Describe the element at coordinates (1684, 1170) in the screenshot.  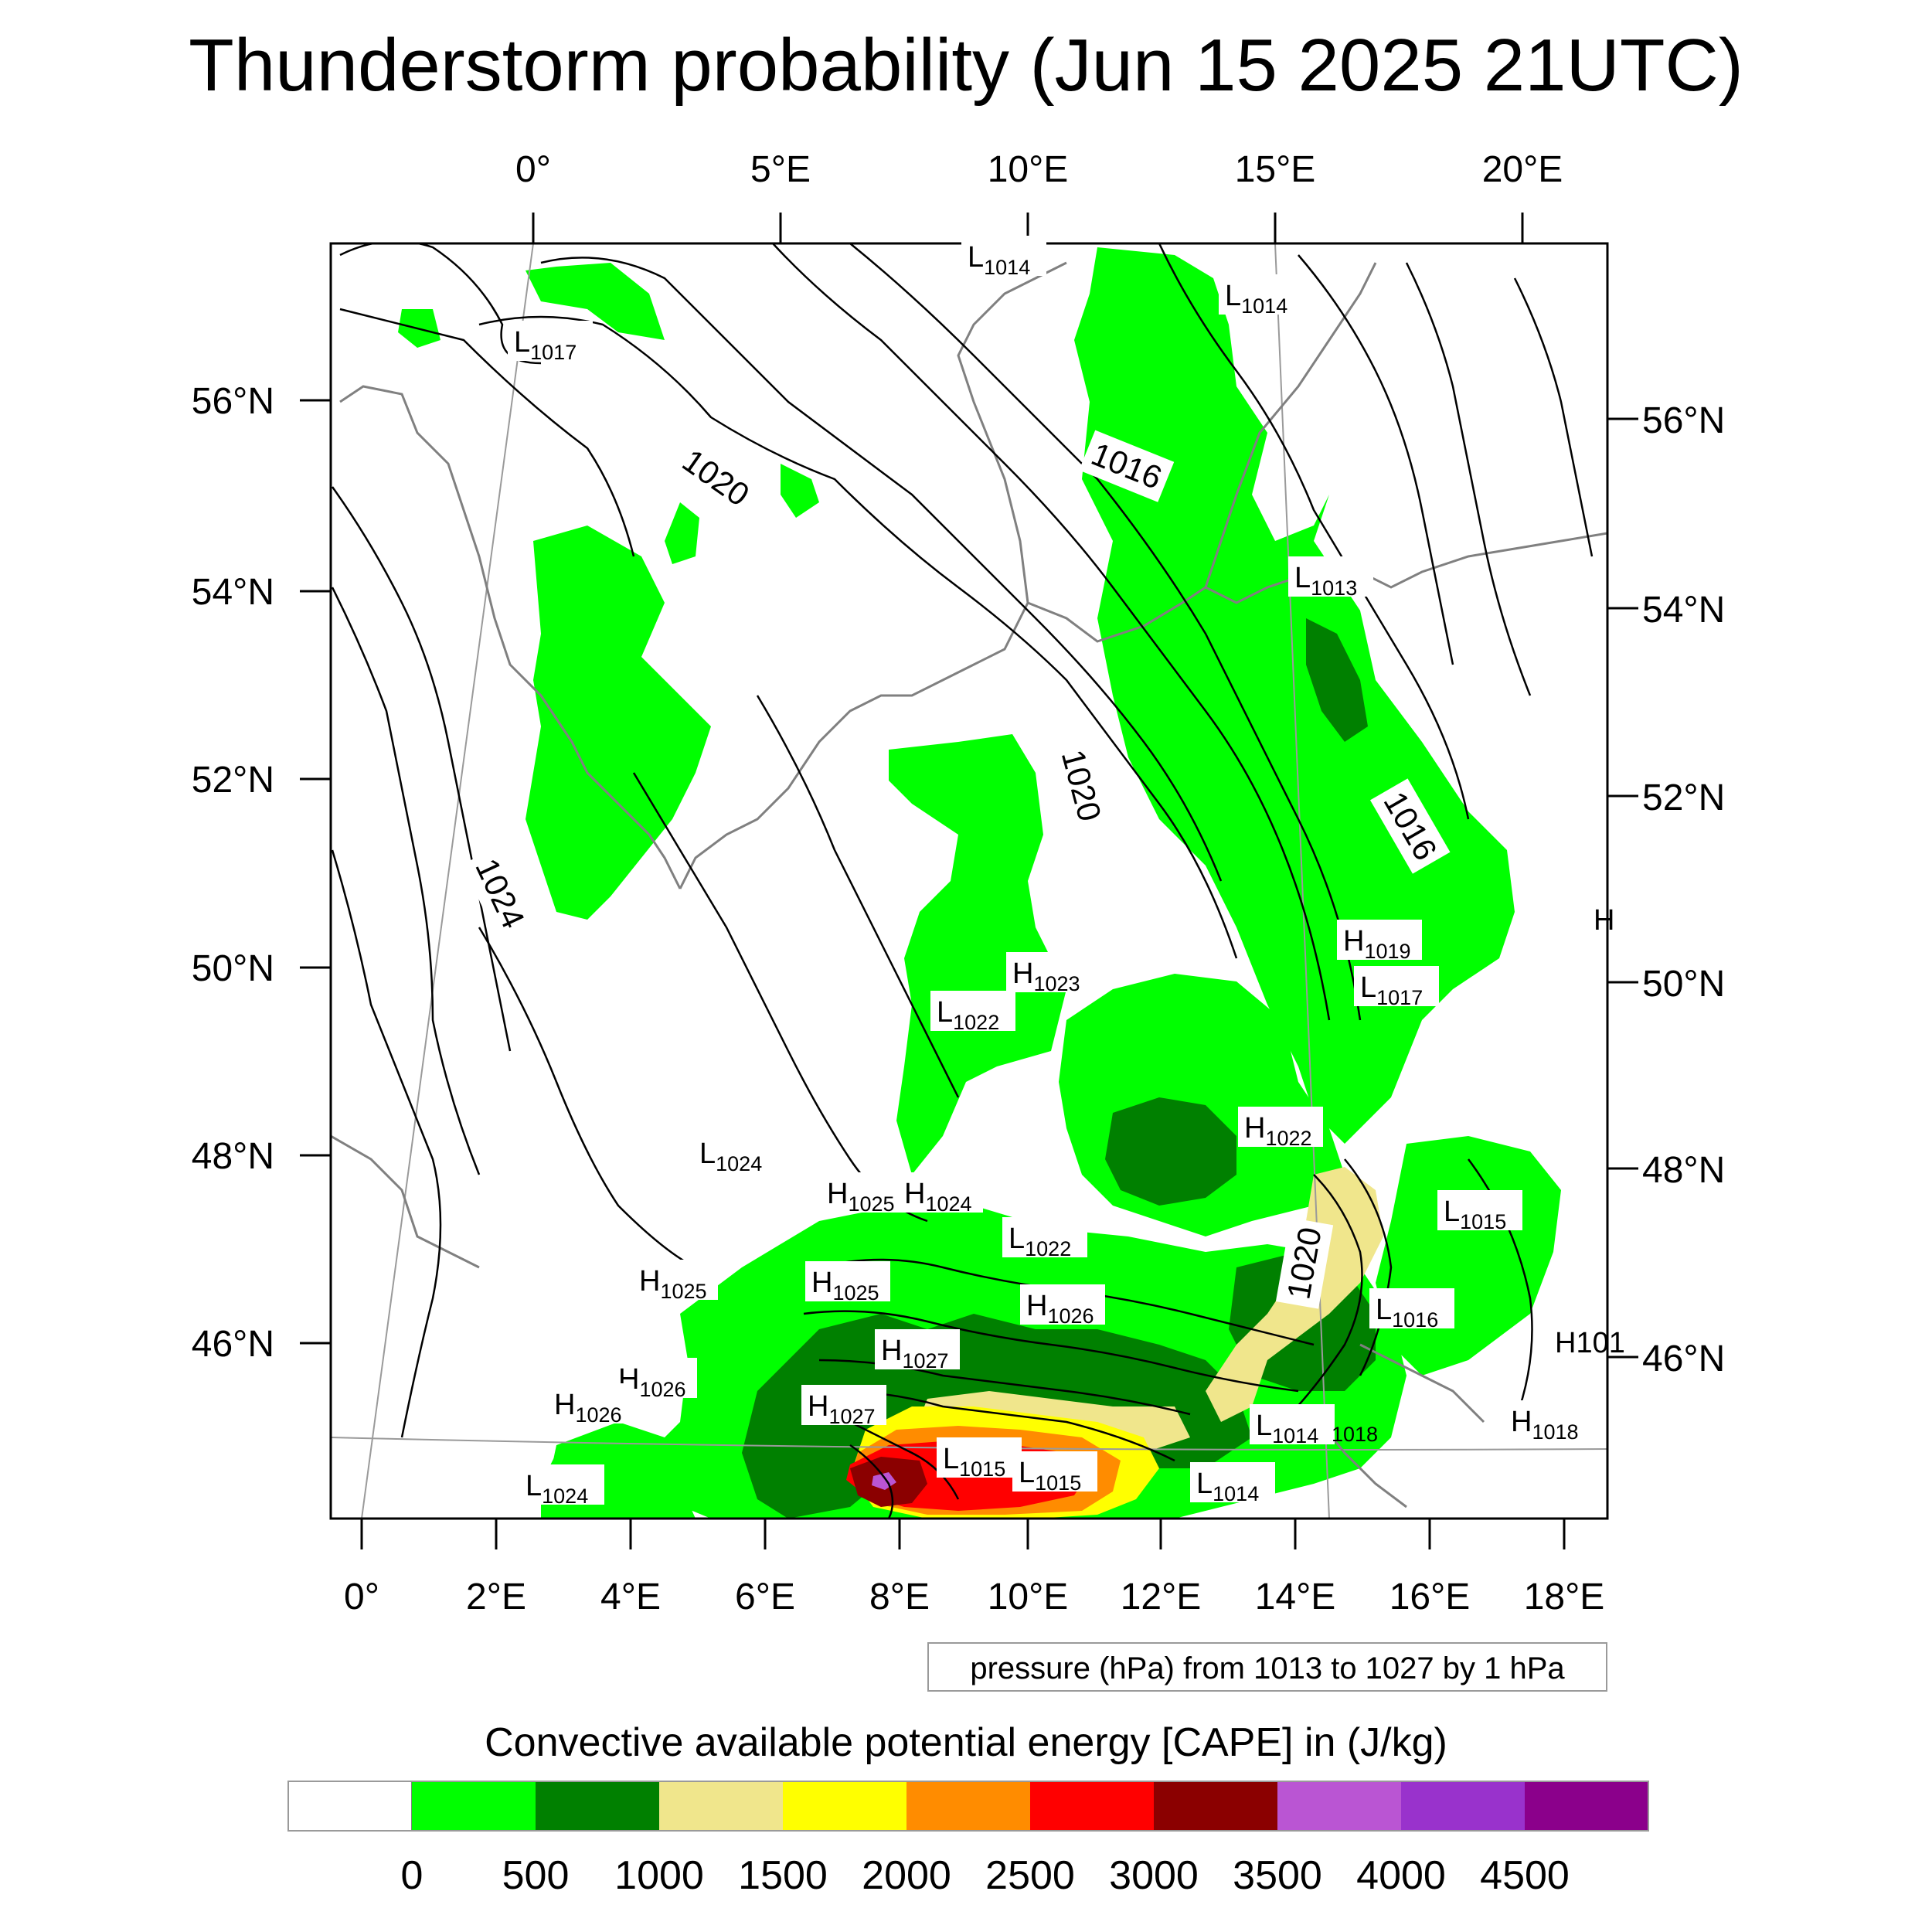
I see `right-lat-label: 48°N` at that location.